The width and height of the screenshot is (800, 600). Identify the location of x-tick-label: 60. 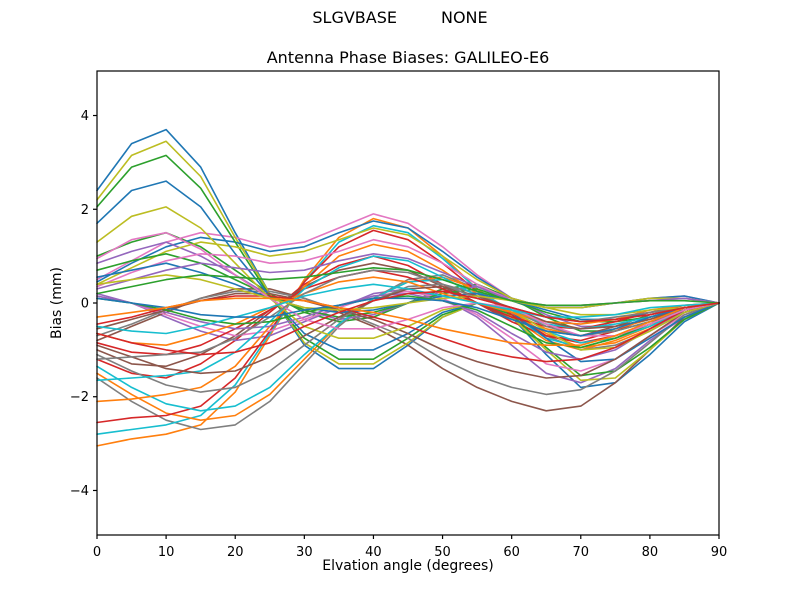
(511, 552).